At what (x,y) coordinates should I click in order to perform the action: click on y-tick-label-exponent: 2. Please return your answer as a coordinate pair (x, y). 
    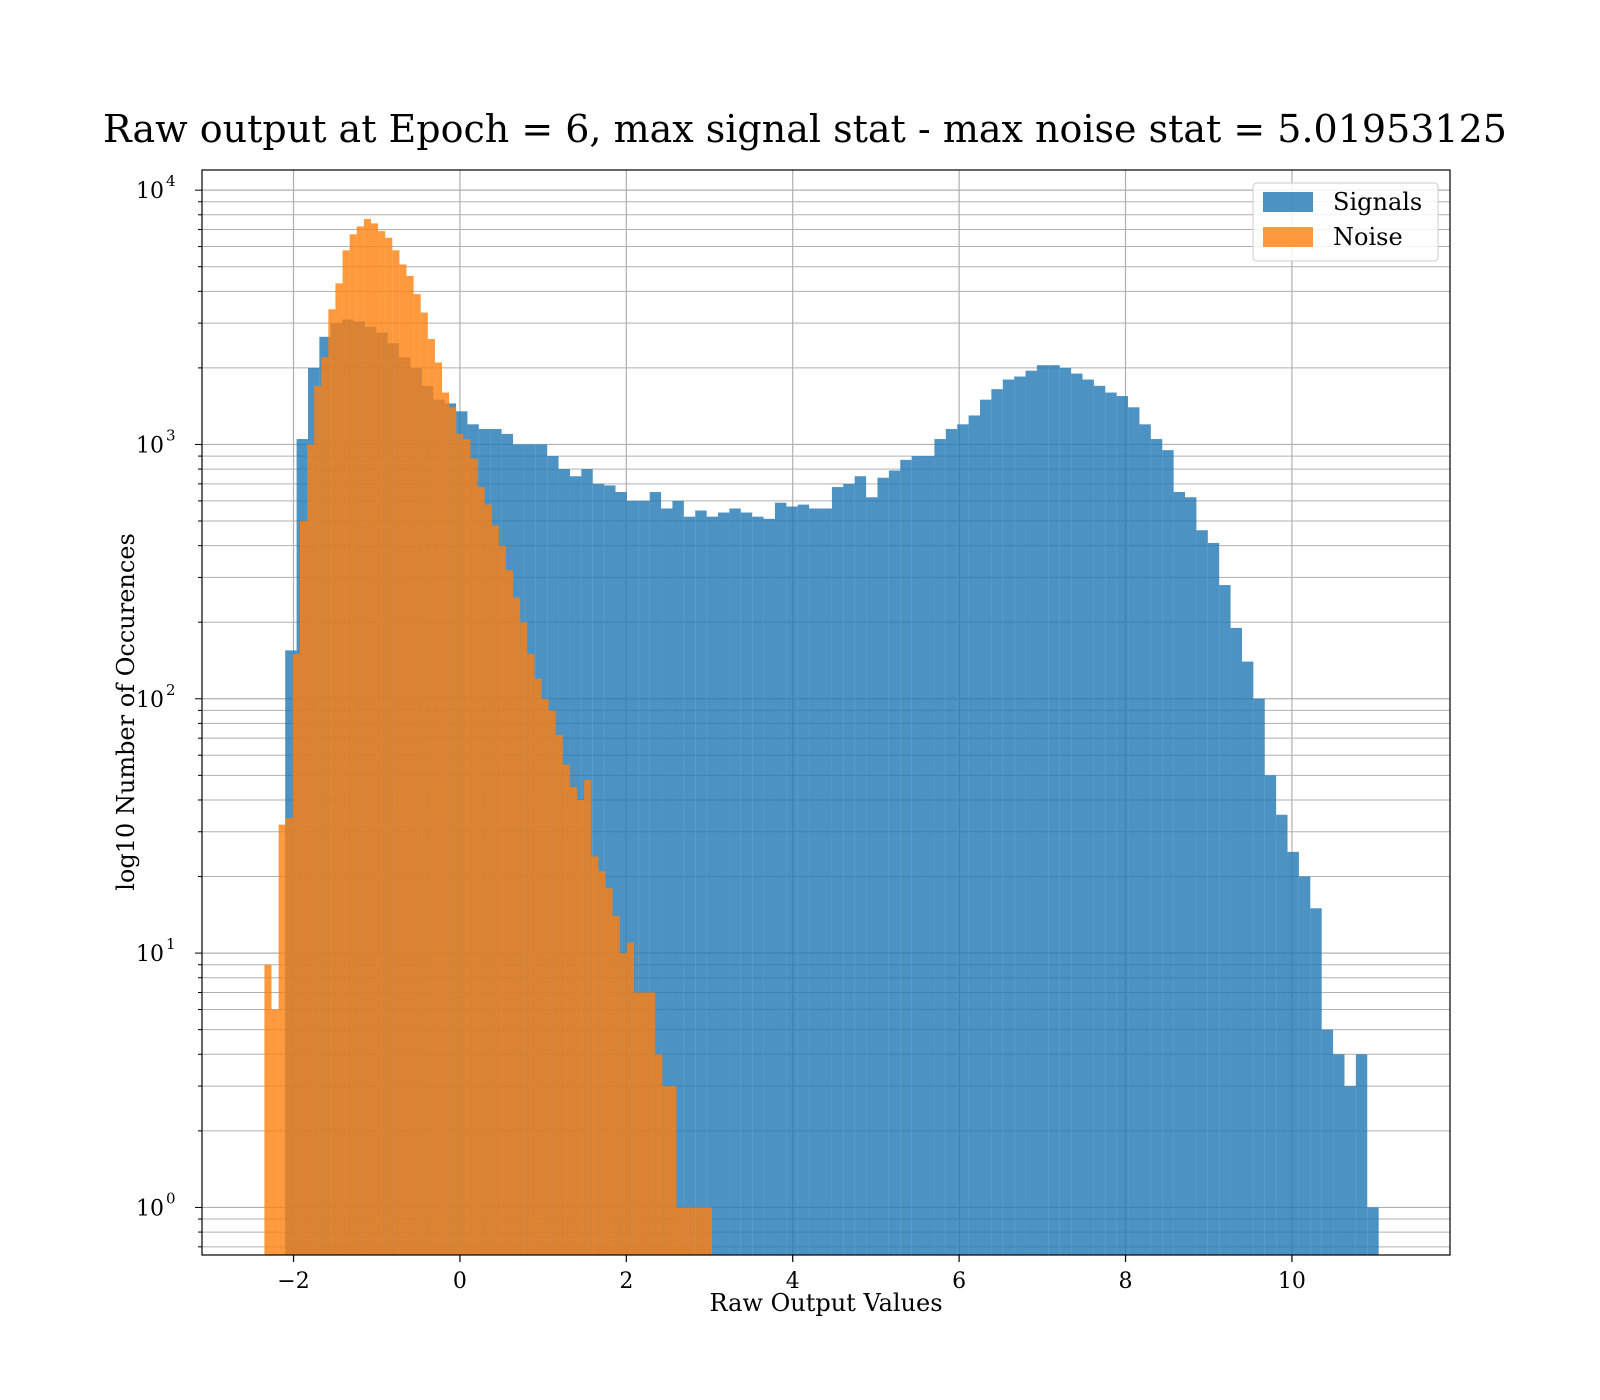
    Looking at the image, I should click on (171, 690).